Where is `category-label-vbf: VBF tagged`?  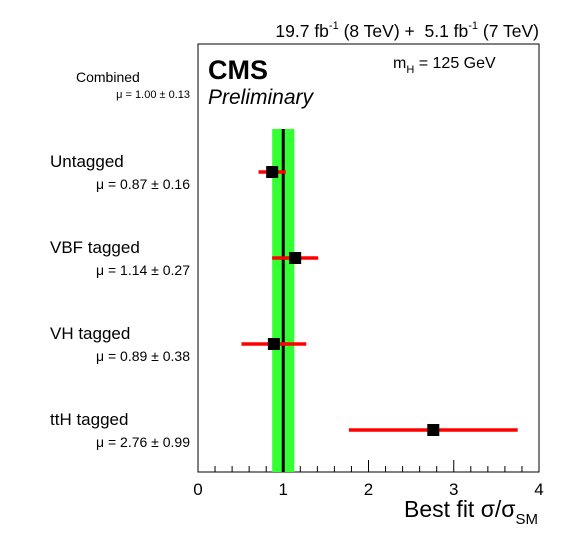
category-label-vbf: VBF tagged is located at coordinates (95, 247).